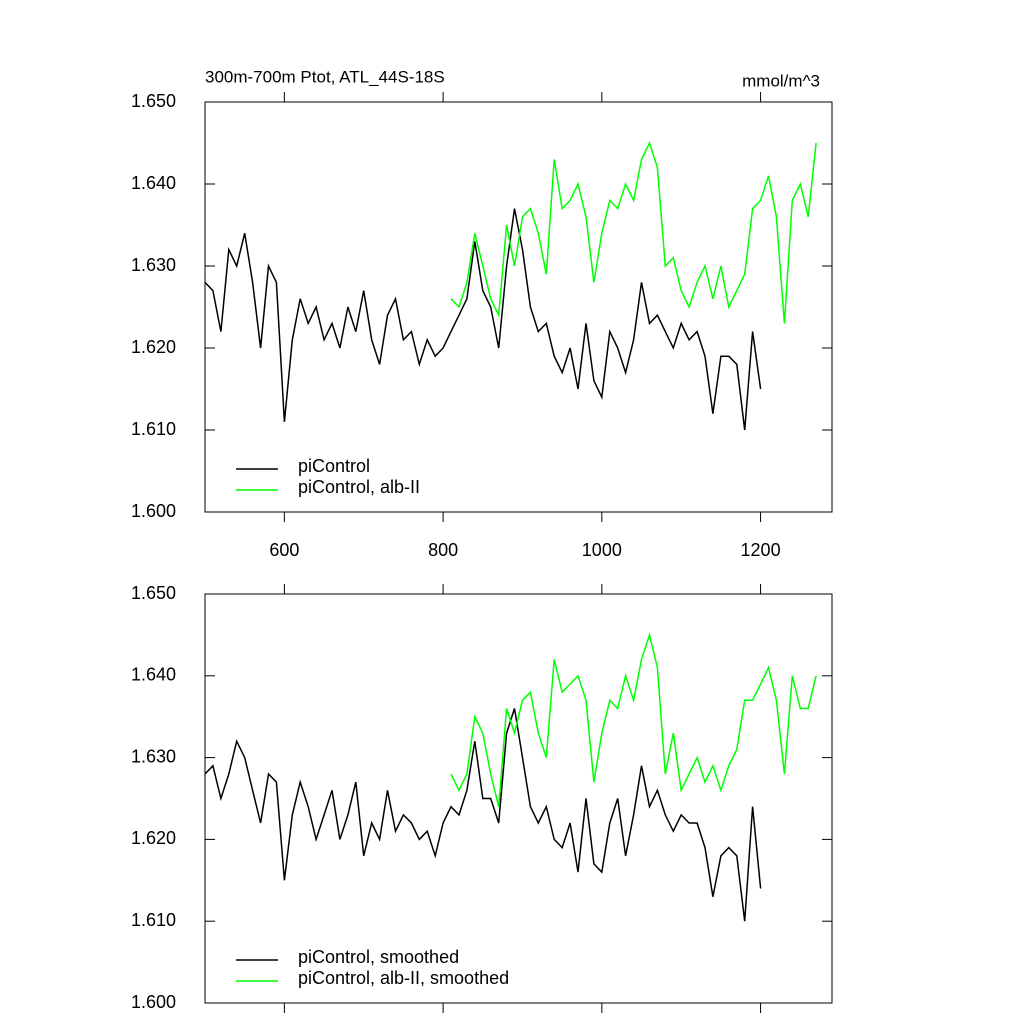 The width and height of the screenshot is (1024, 1024). What do you see at coordinates (602, 550) in the screenshot?
I see `x-tick-label: 1000` at bounding box center [602, 550].